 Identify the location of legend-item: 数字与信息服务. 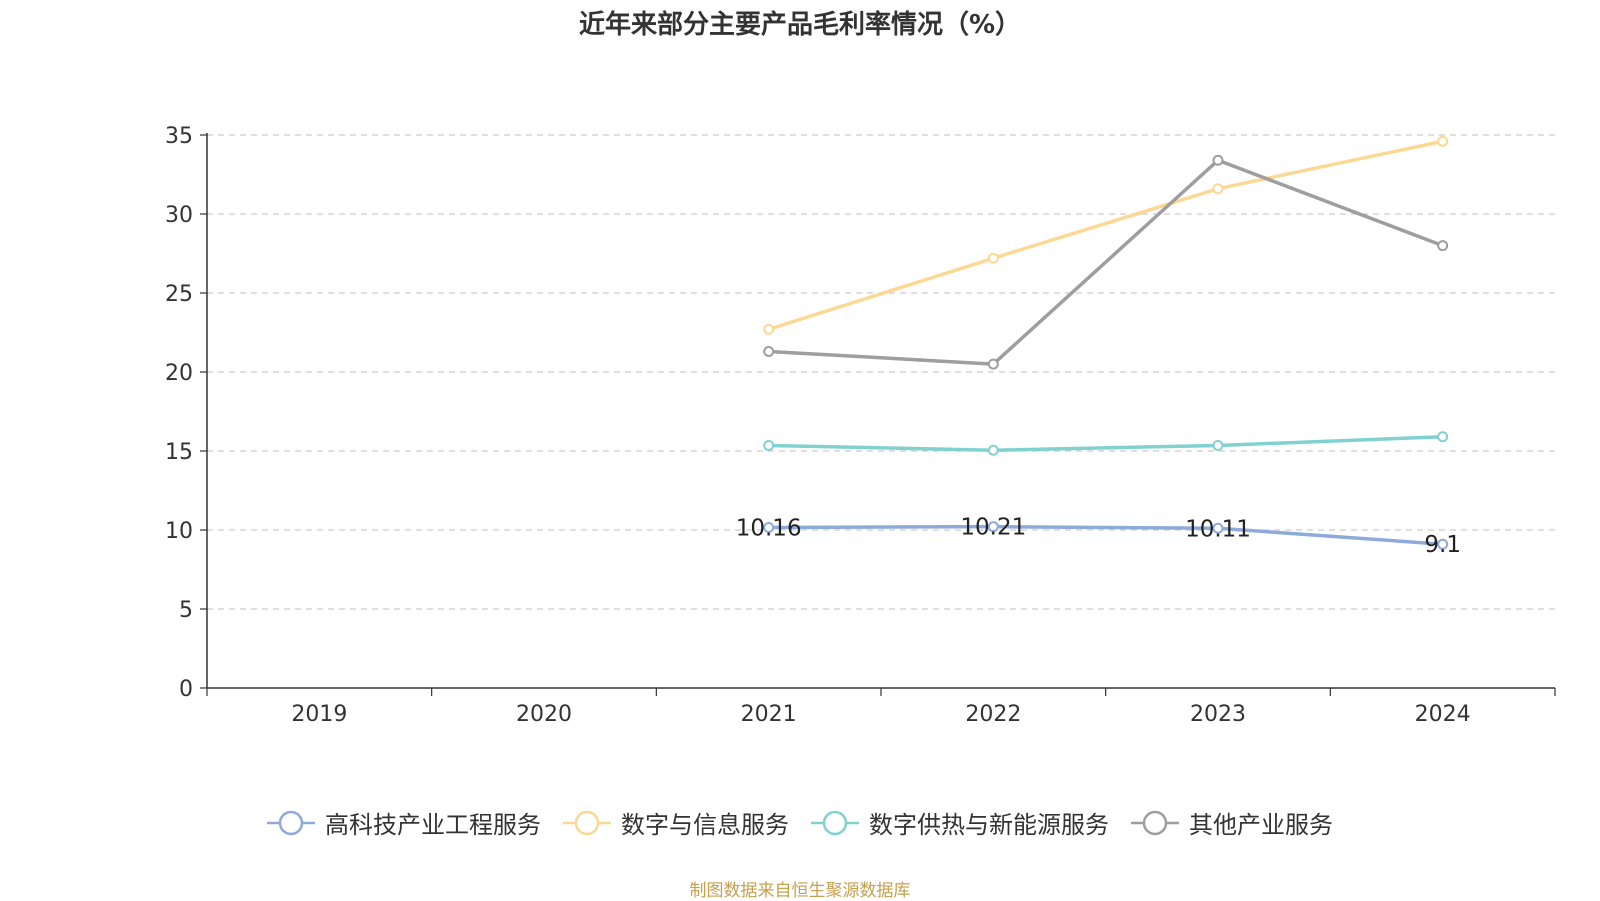
(676, 822).